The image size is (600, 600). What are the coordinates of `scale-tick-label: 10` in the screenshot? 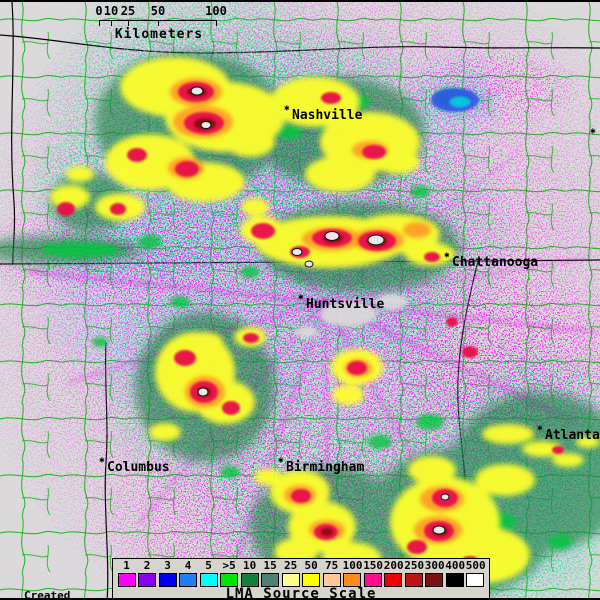 It's located at (111, 11).